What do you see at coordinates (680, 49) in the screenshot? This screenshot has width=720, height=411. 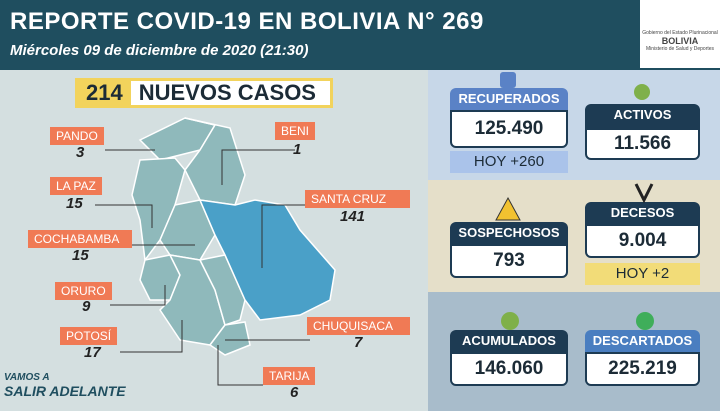 I see `logo-text: Ministerio de Salud y Deportes` at bounding box center [680, 49].